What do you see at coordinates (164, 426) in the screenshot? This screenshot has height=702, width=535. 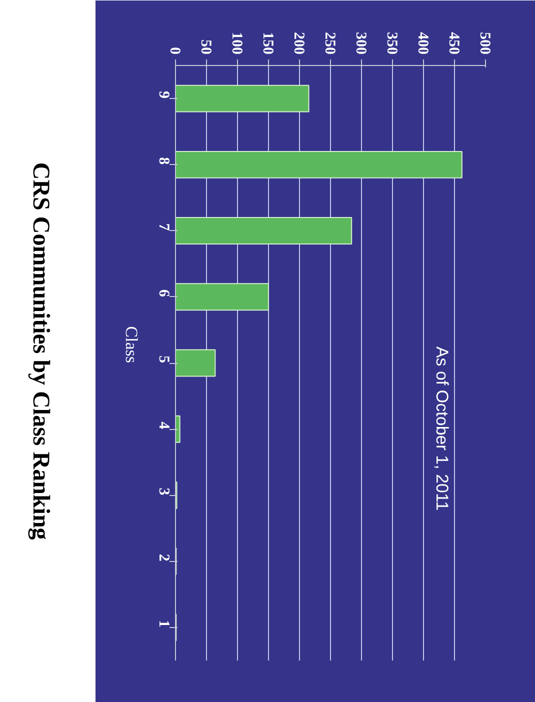 I see `y-tick-label: 4` at bounding box center [164, 426].